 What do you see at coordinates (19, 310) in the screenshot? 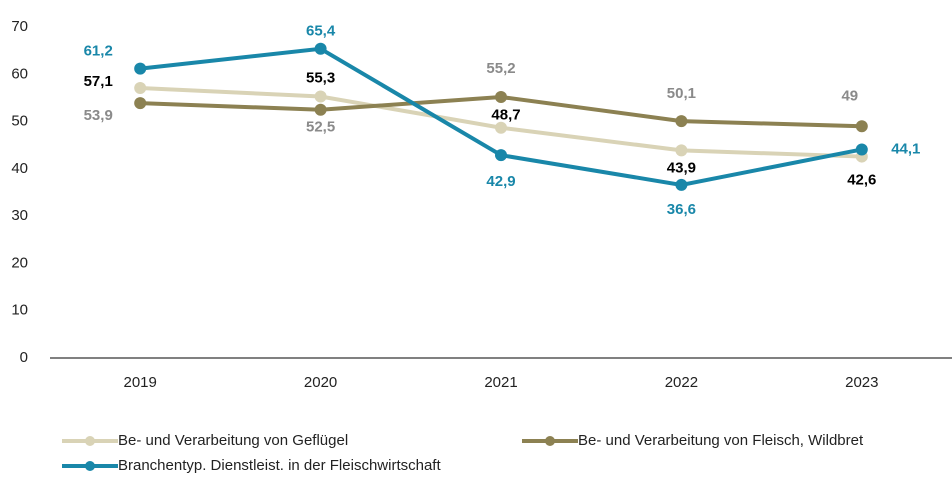
I see `y-tick-label: 10` at bounding box center [19, 310].